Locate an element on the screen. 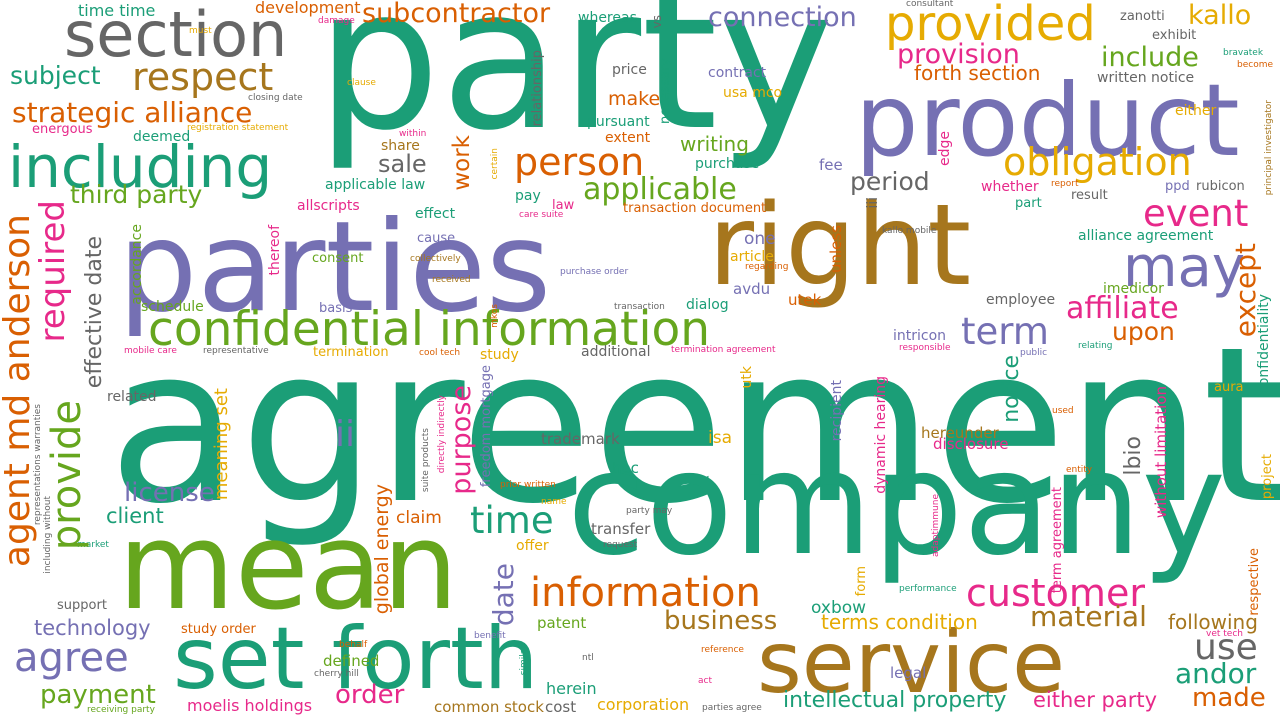 The width and height of the screenshot is (1280, 720). word-imedicor: imedicor is located at coordinates (1133, 289).